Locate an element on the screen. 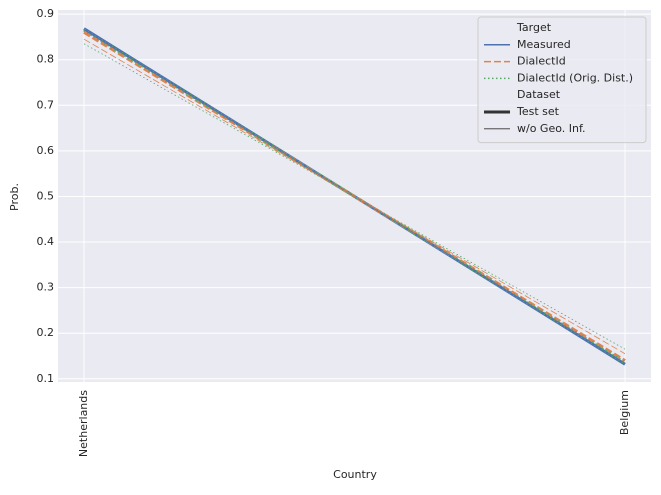  legend-label: DialectId (Orig. Dist.) is located at coordinates (575, 77).